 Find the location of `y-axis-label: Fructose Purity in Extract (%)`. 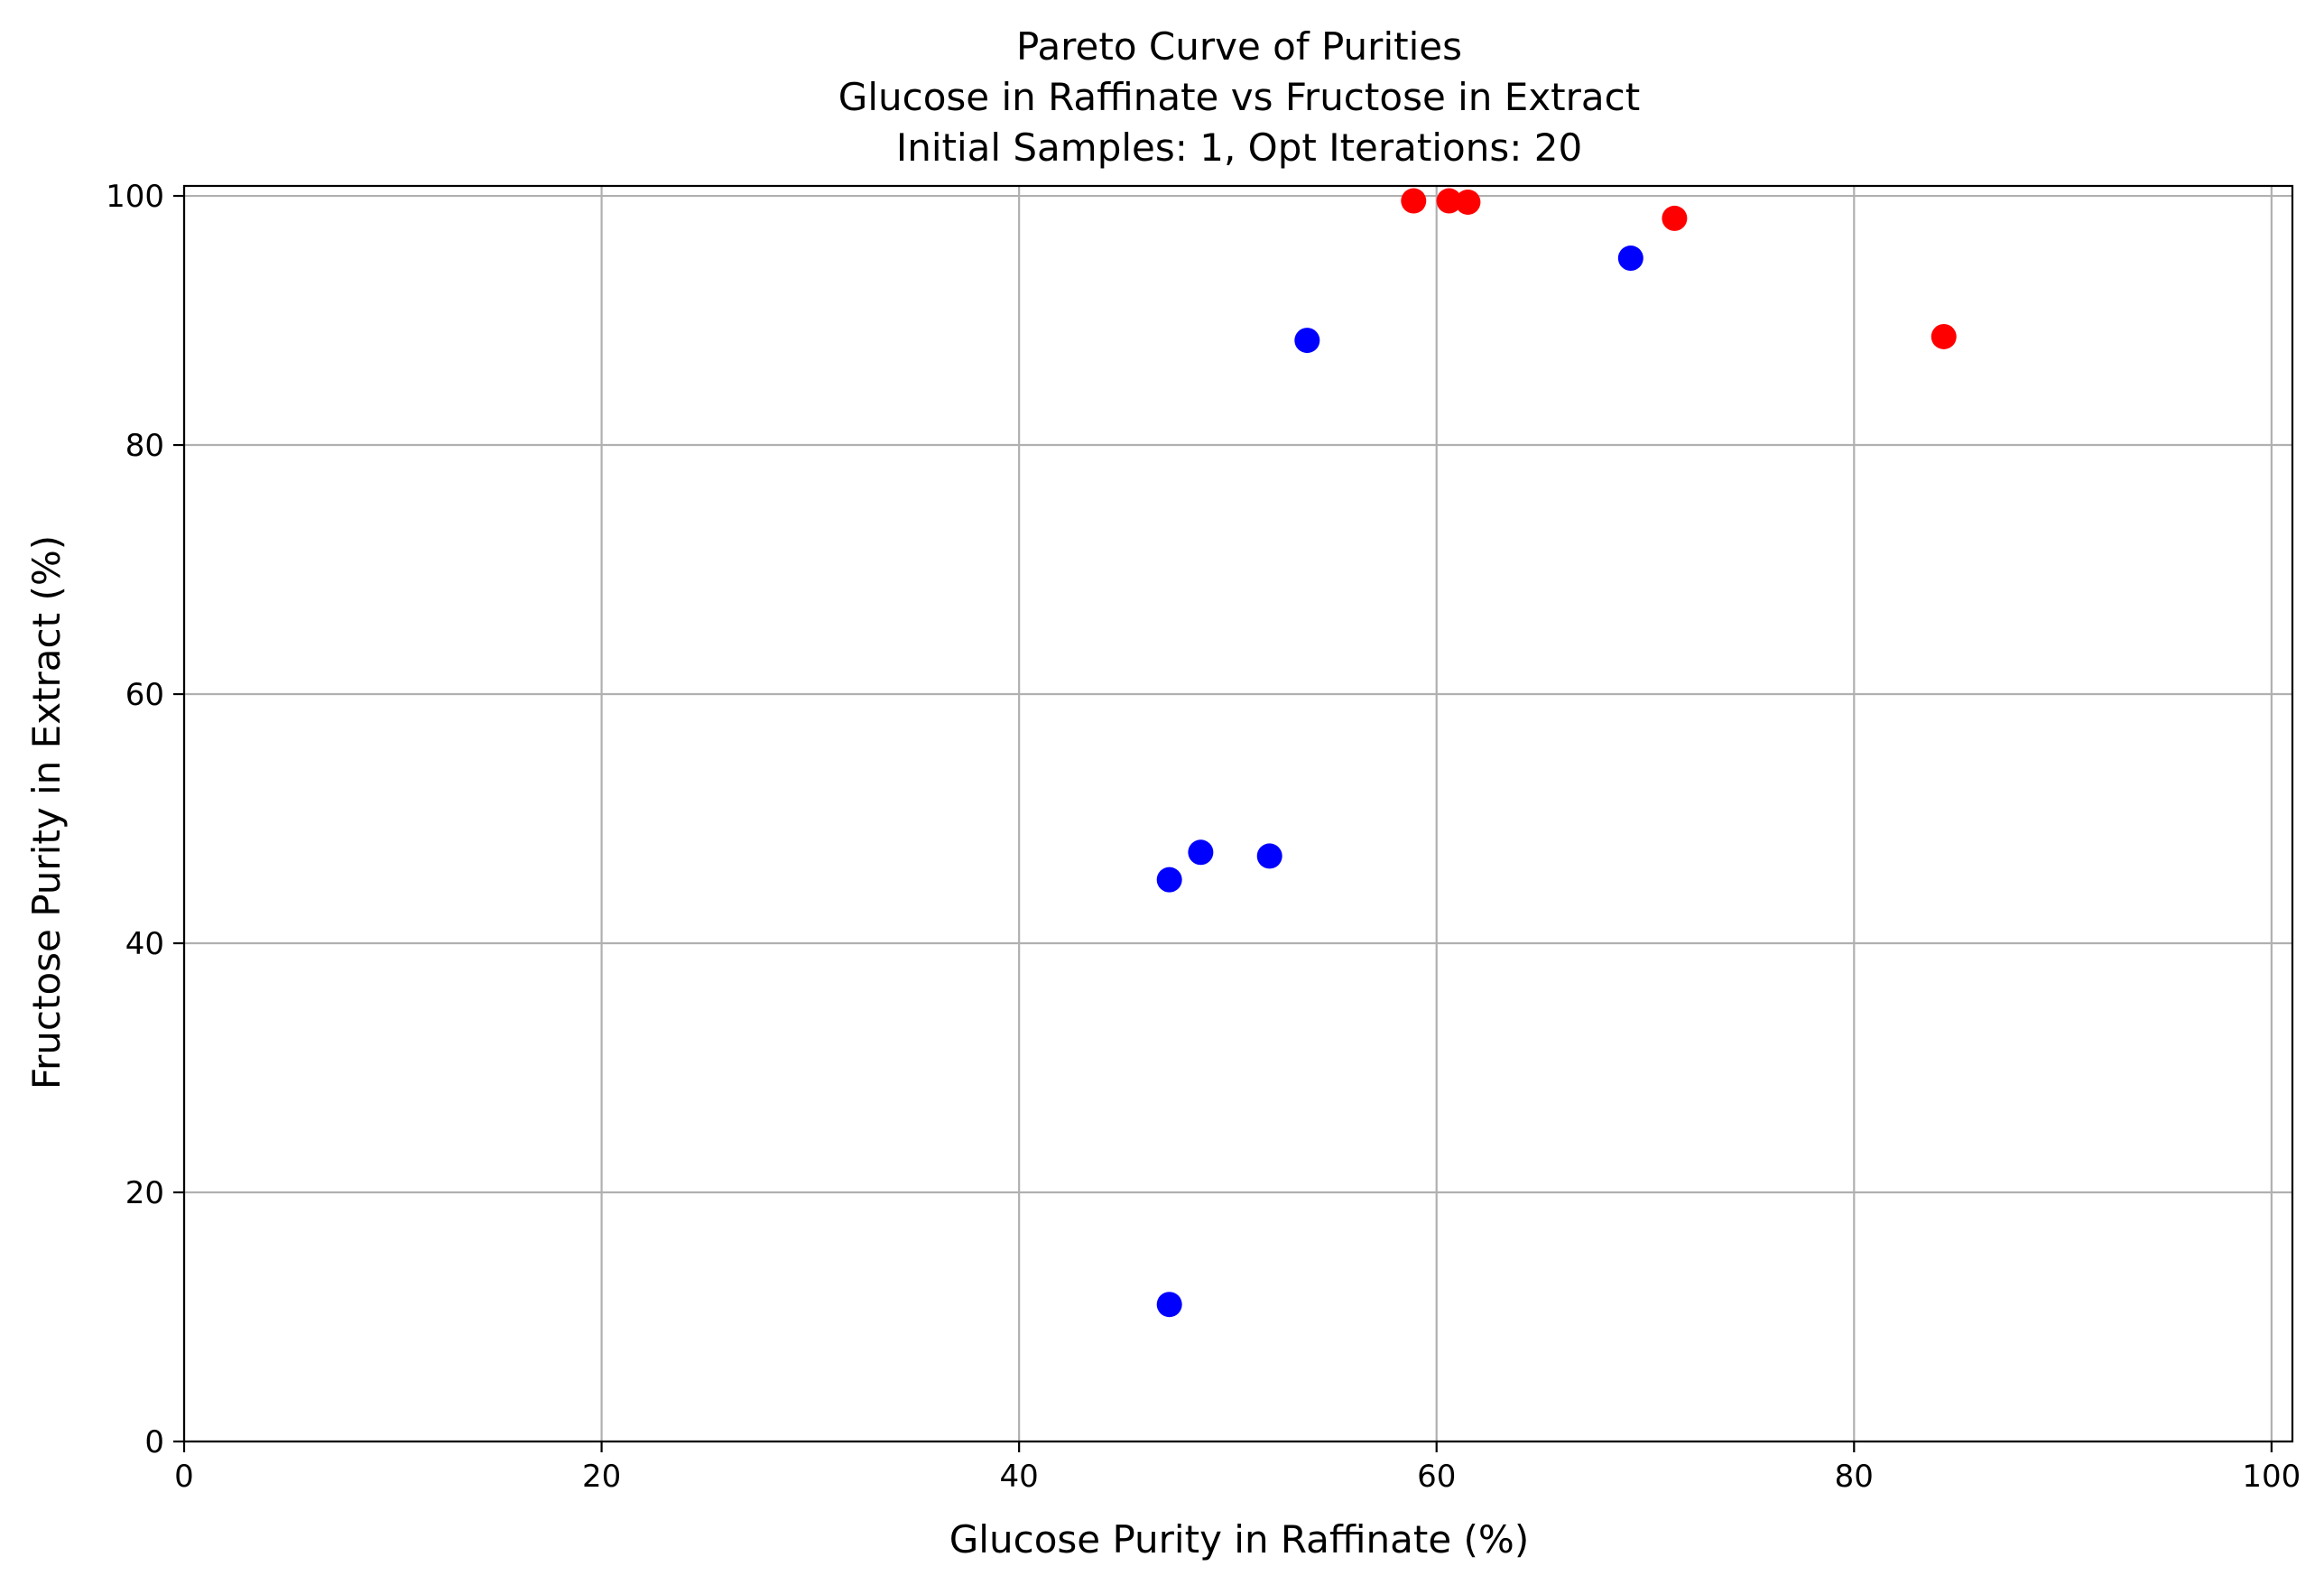

y-axis-label: Fructose Purity in Extract (%) is located at coordinates (47, 812).